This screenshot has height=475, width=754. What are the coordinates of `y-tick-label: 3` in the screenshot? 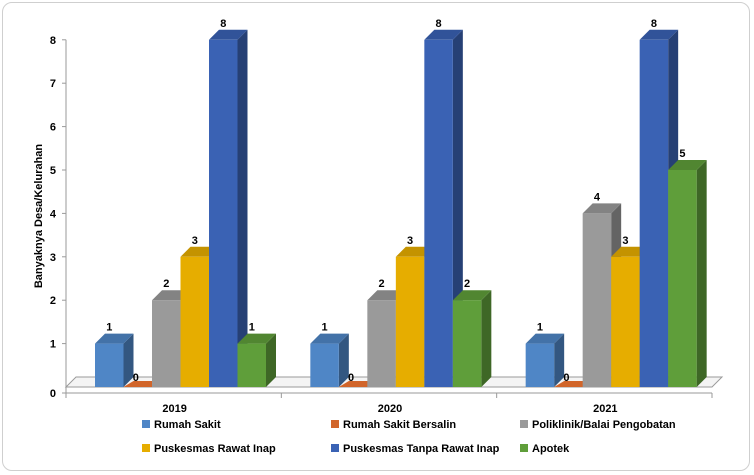 It's located at (53, 258).